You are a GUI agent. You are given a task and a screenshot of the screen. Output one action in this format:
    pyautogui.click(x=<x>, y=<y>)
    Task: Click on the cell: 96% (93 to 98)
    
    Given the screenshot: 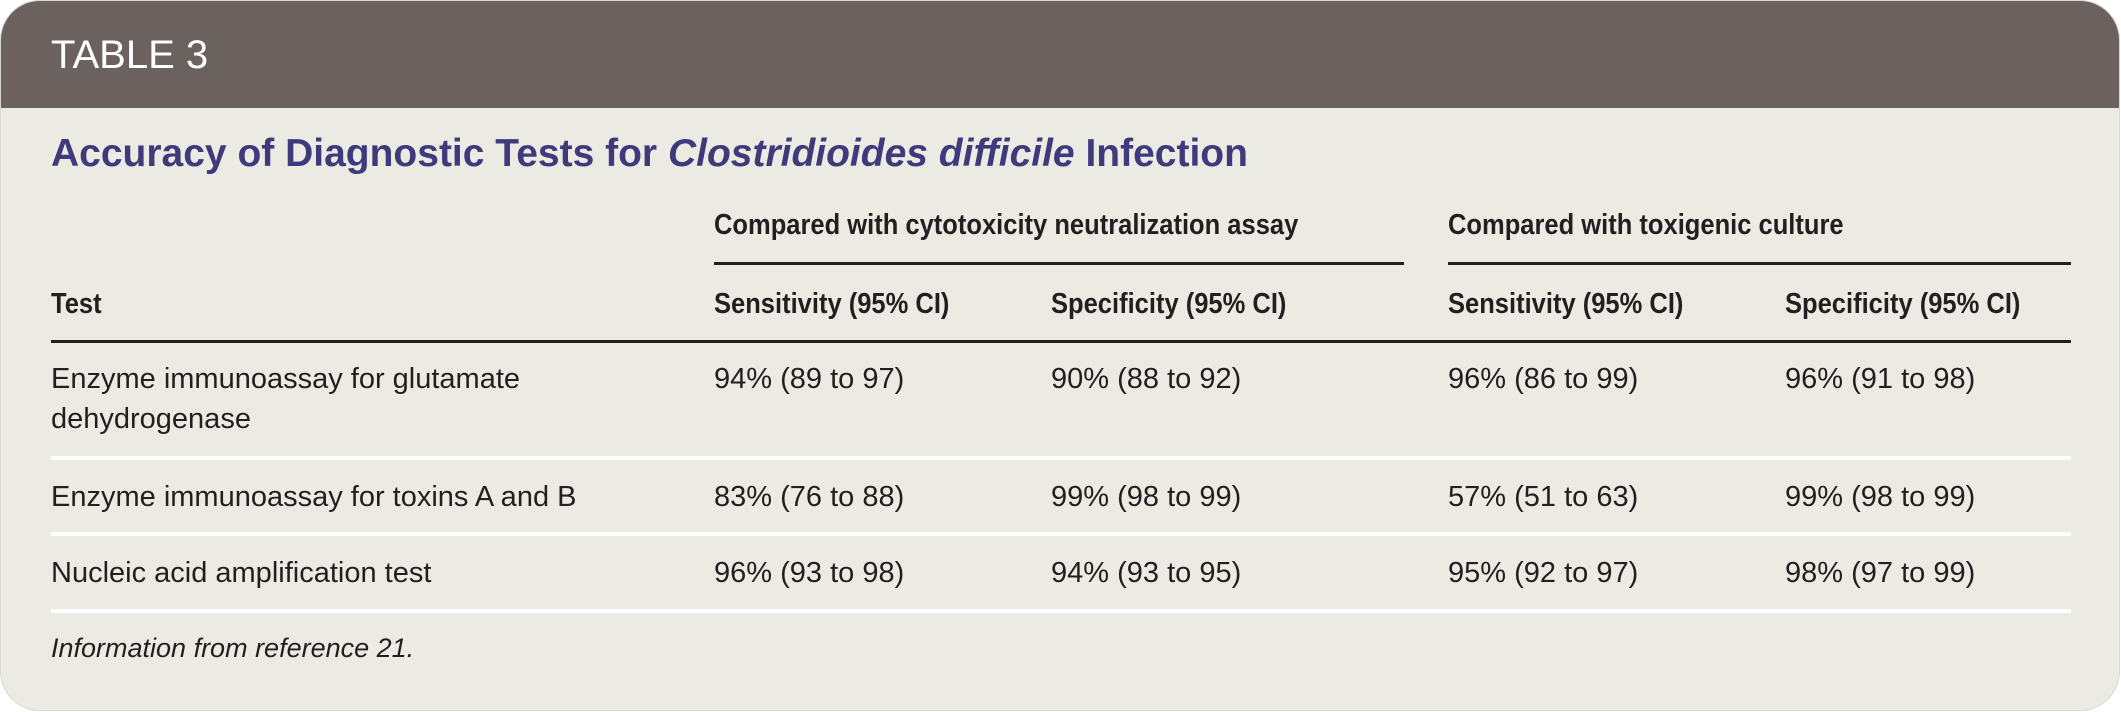 What is the action you would take?
    pyautogui.click(x=809, y=573)
    